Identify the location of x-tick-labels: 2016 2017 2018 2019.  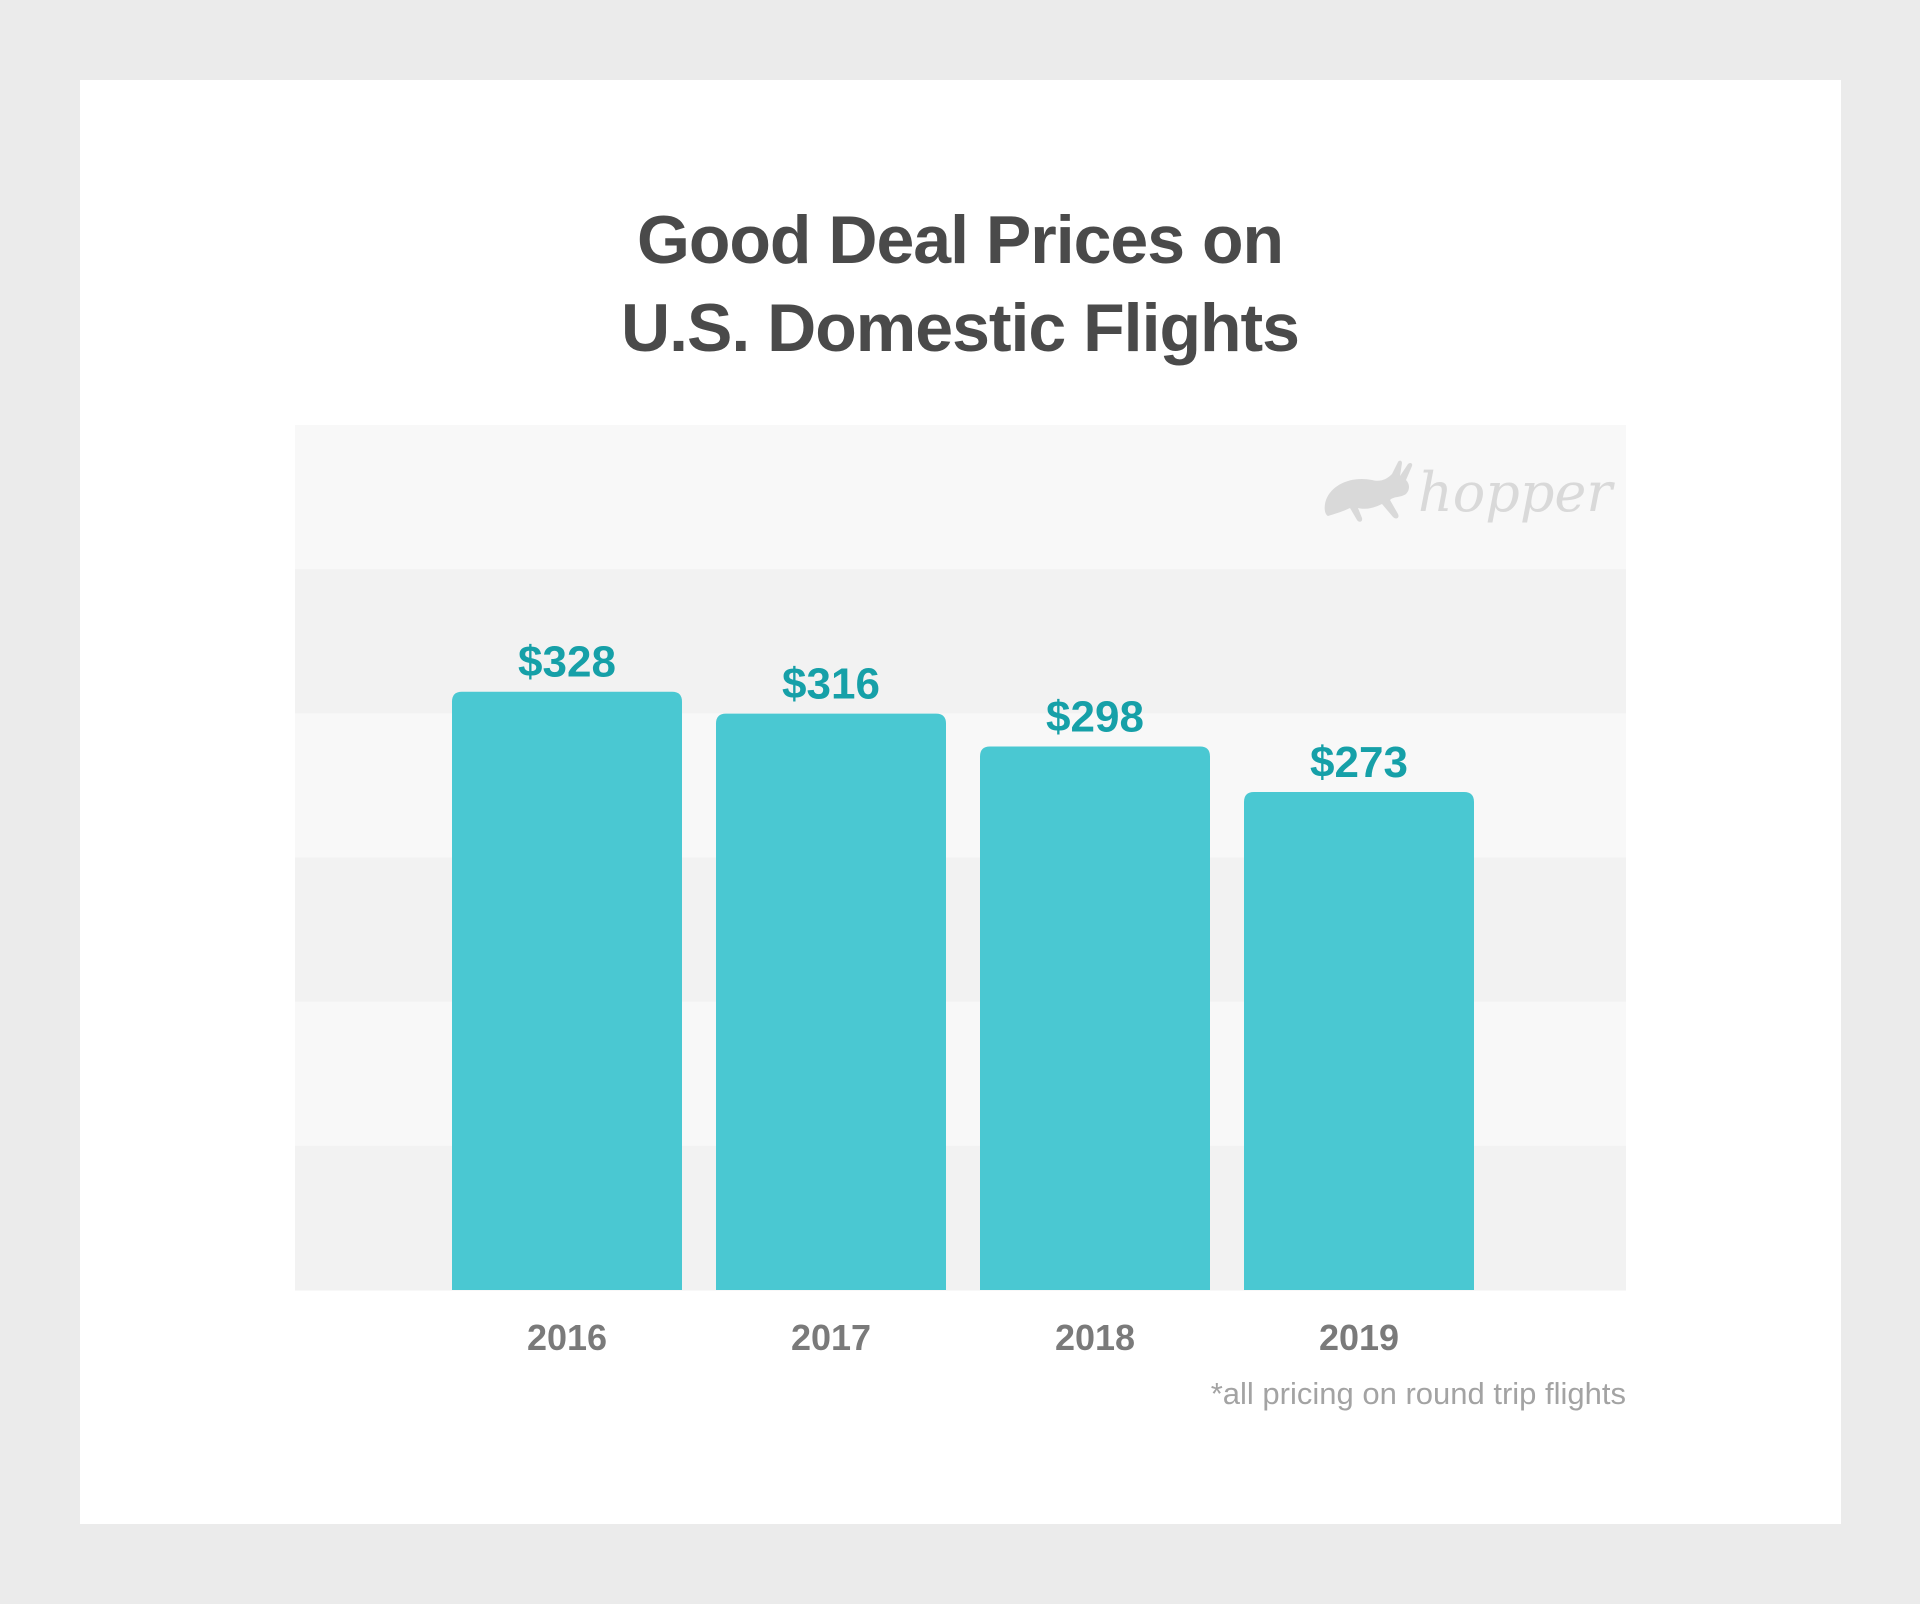
(963, 1337).